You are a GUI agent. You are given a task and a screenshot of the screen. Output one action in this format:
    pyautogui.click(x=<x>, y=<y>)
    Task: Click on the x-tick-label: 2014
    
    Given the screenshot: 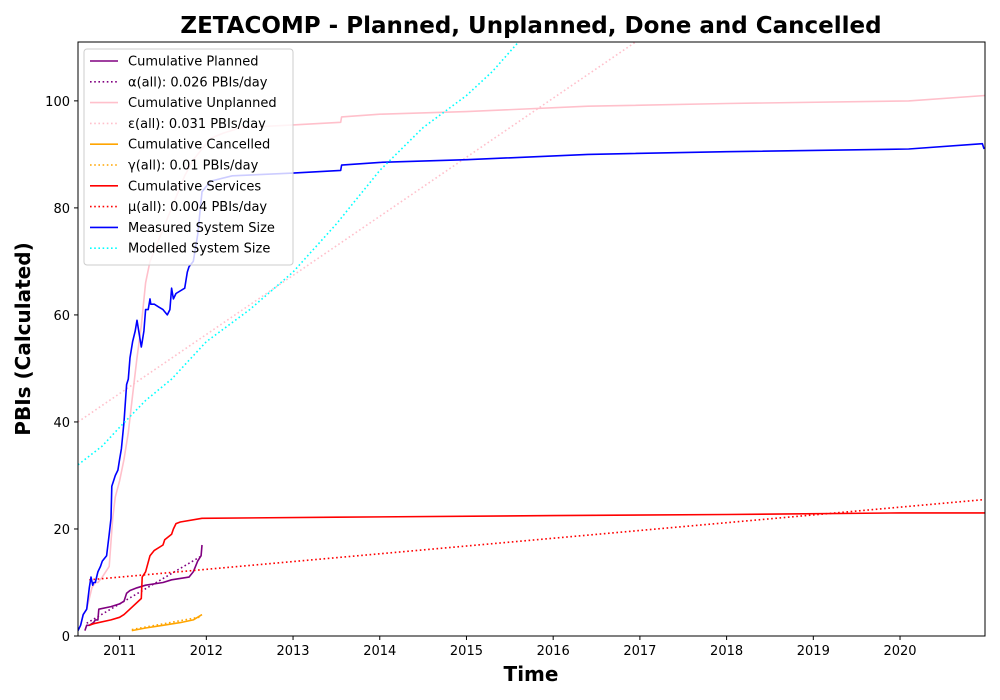 What is the action you would take?
    pyautogui.click(x=379, y=651)
    